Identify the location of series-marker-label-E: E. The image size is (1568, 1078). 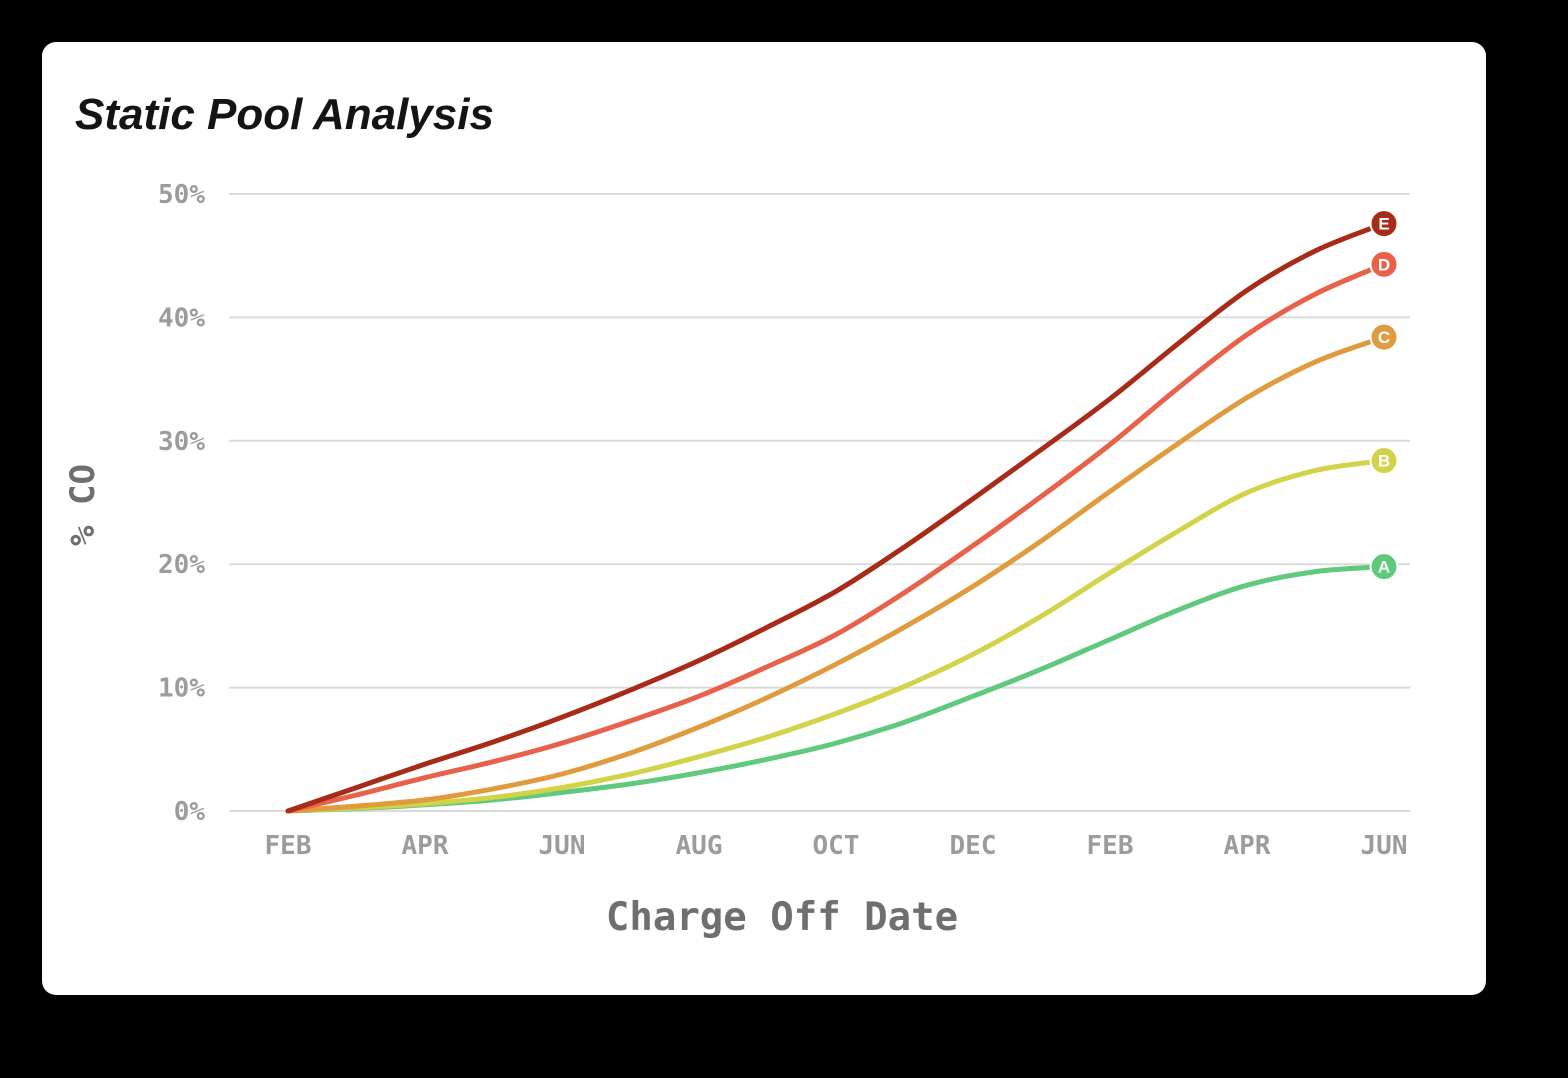
(1383, 224).